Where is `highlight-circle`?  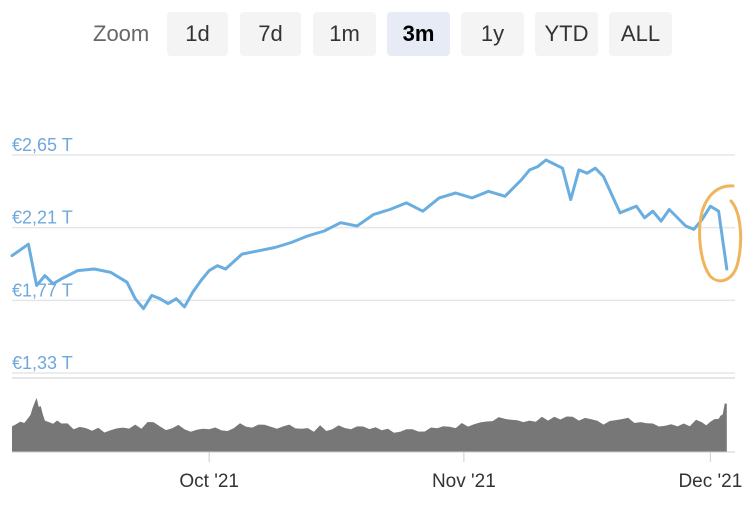
highlight-circle is located at coordinates (720, 233).